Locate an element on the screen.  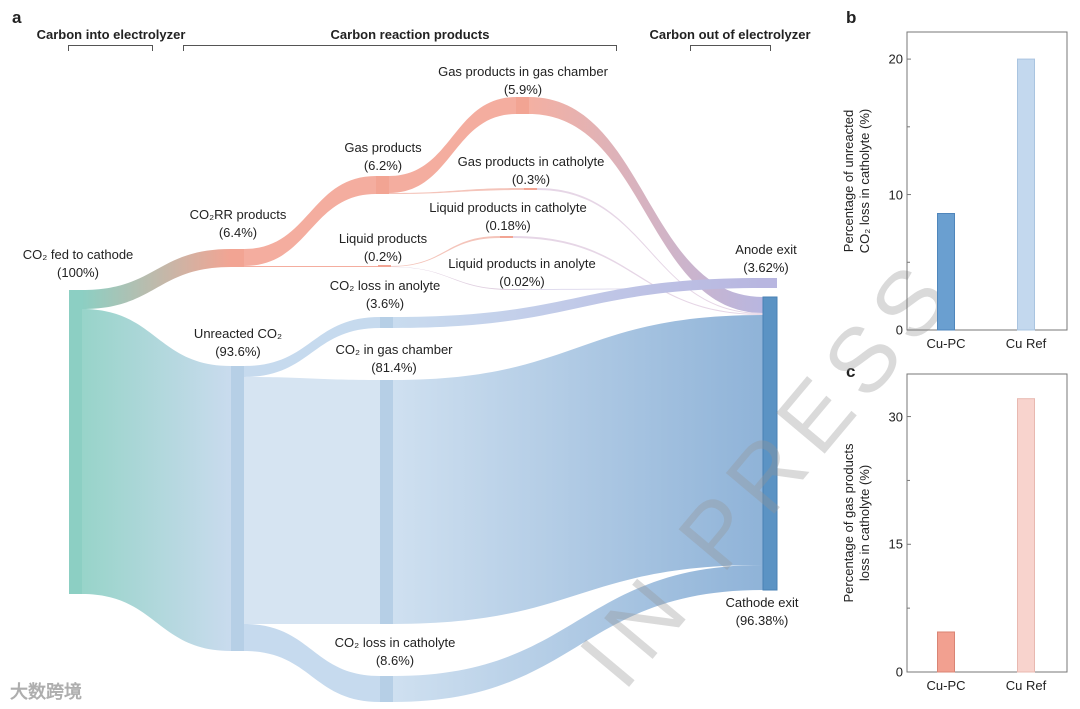
node-name: Liquid products in anolyte is located at coordinates (522, 263).